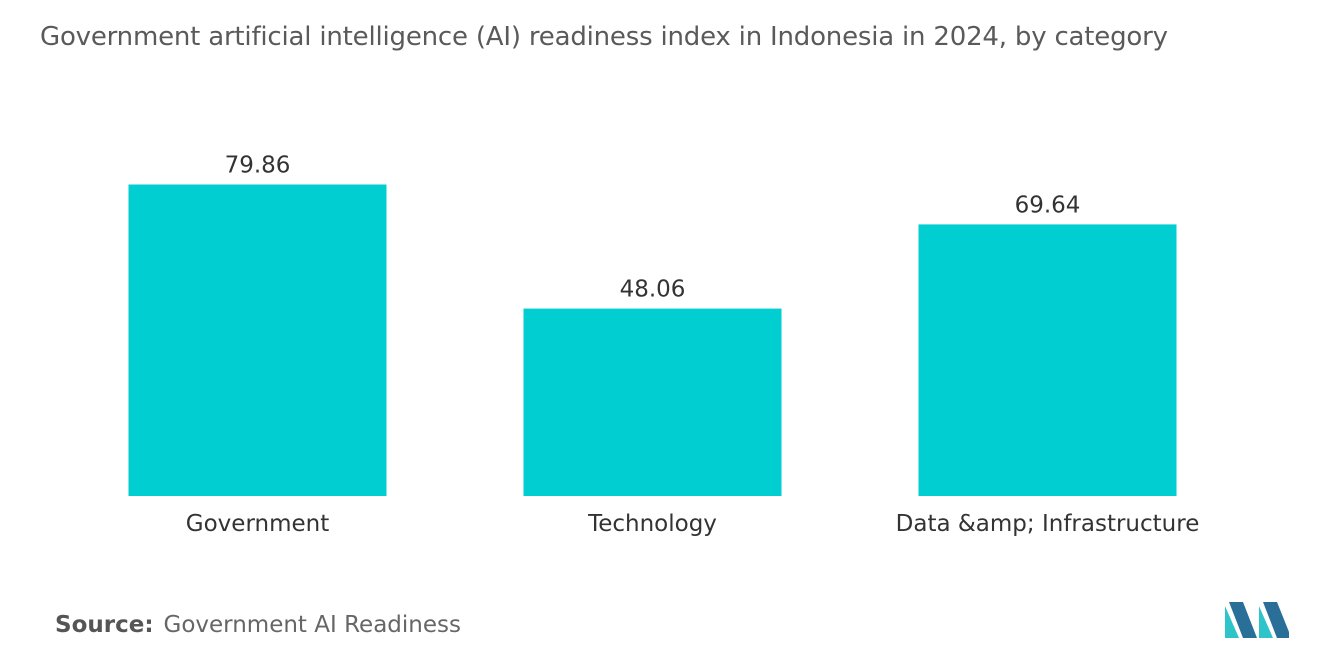 This screenshot has width=1320, height=665. I want to click on category-label: Government, so click(257, 524).